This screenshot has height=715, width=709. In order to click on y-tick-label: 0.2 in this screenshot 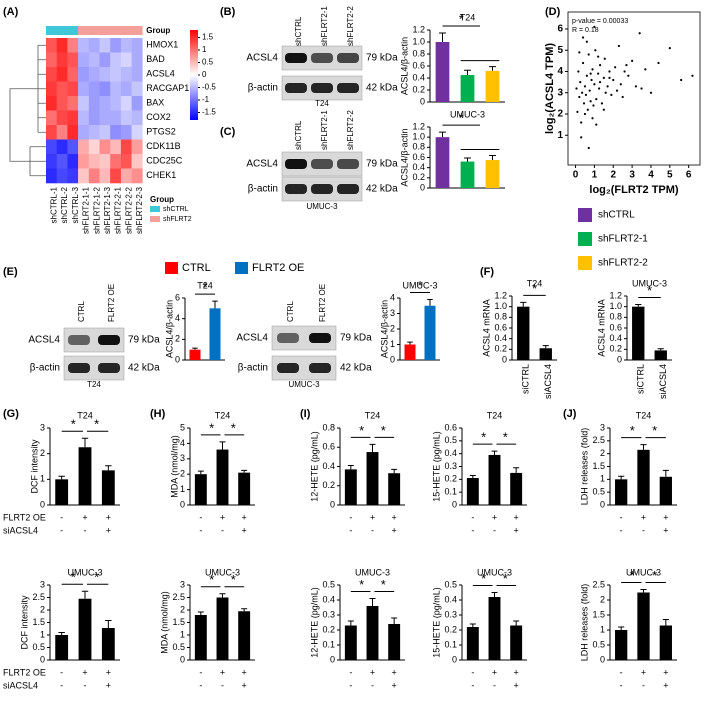, I will do `click(418, 89)`.